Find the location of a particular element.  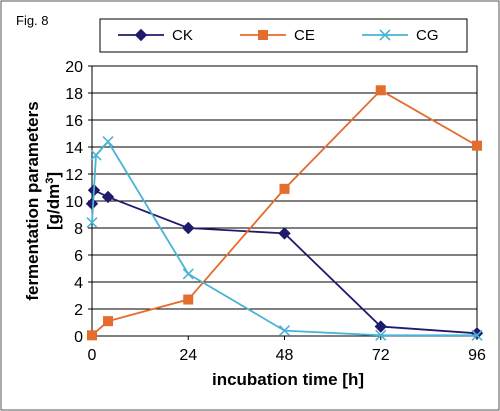

legend-entry-ce: CE is located at coordinates (277, 35).